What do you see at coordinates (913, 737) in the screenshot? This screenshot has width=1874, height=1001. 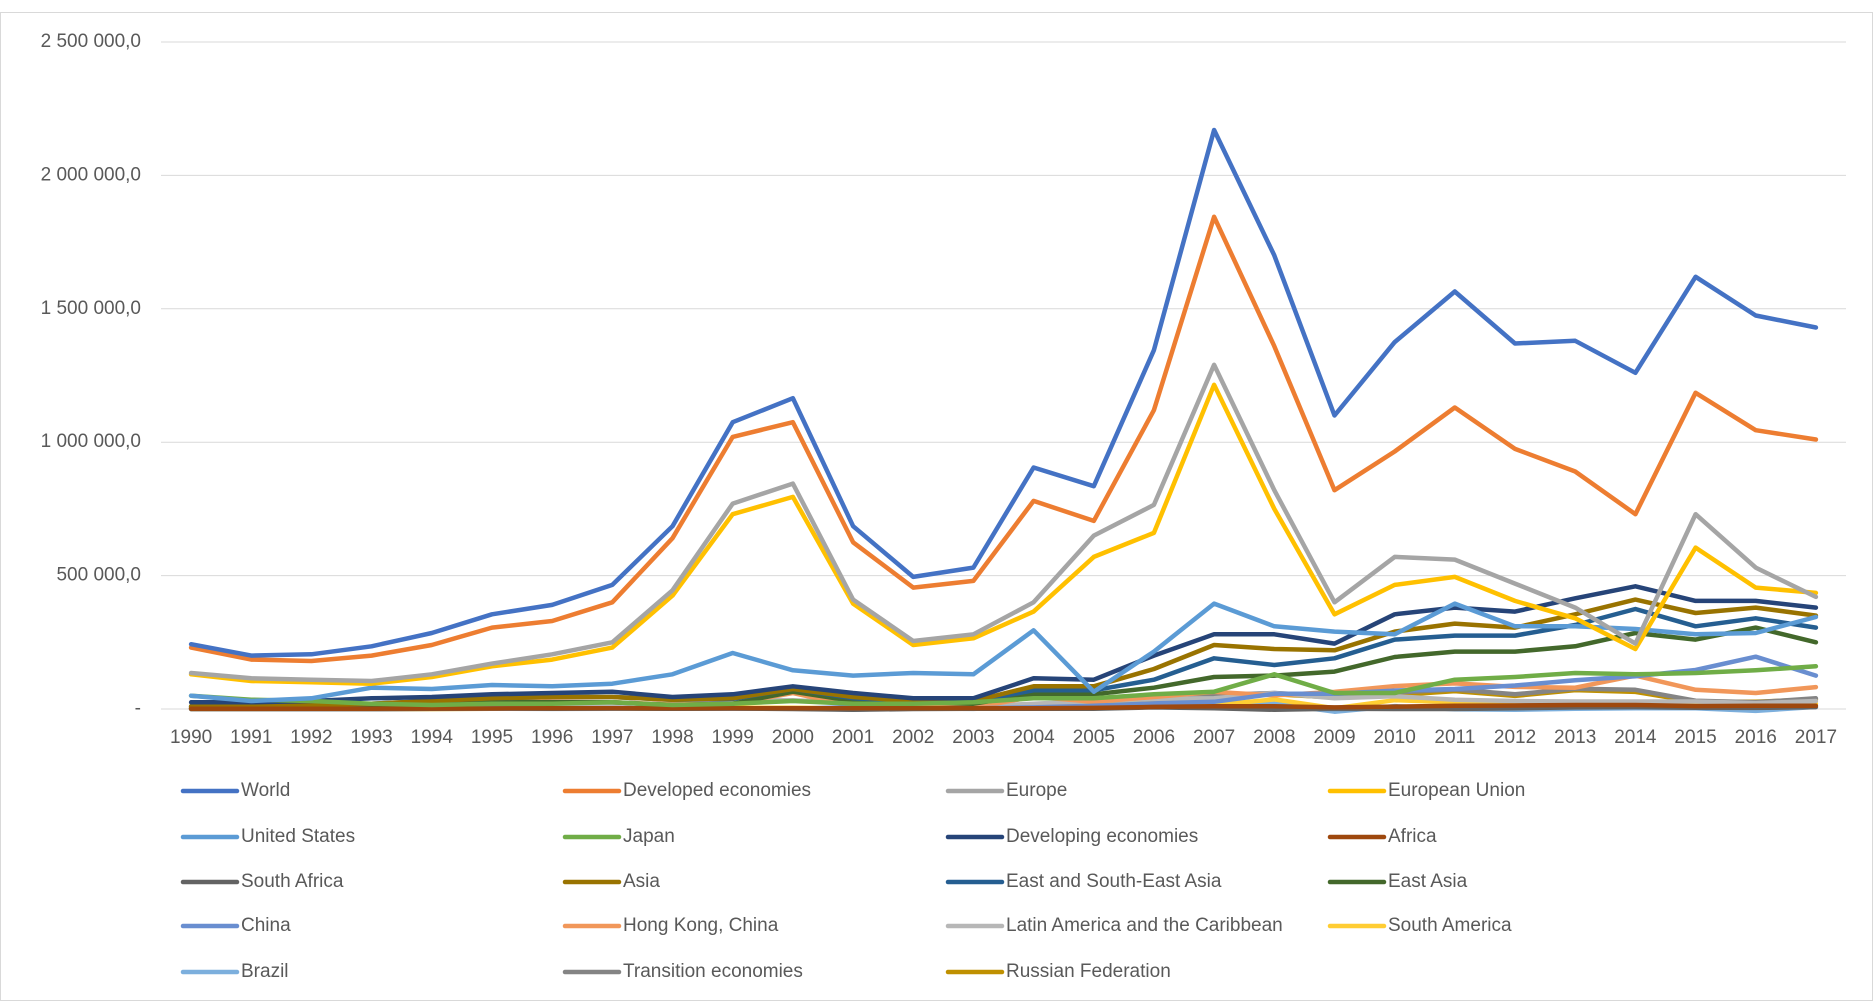 I see `x-tick-label: 2002` at bounding box center [913, 737].